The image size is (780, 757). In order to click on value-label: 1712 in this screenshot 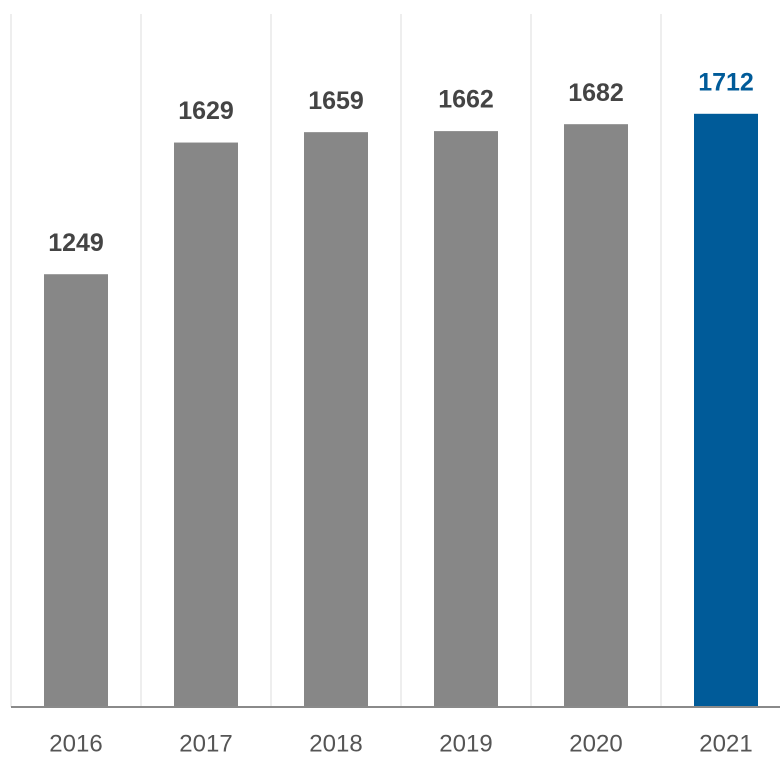, I will do `click(726, 82)`.